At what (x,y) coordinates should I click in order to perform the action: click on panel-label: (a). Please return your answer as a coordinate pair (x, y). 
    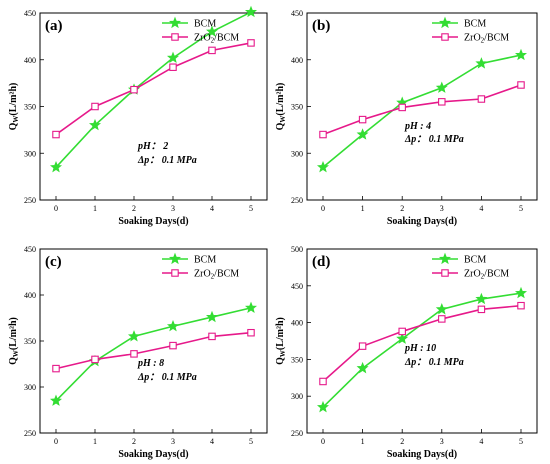
    Looking at the image, I should click on (54, 26).